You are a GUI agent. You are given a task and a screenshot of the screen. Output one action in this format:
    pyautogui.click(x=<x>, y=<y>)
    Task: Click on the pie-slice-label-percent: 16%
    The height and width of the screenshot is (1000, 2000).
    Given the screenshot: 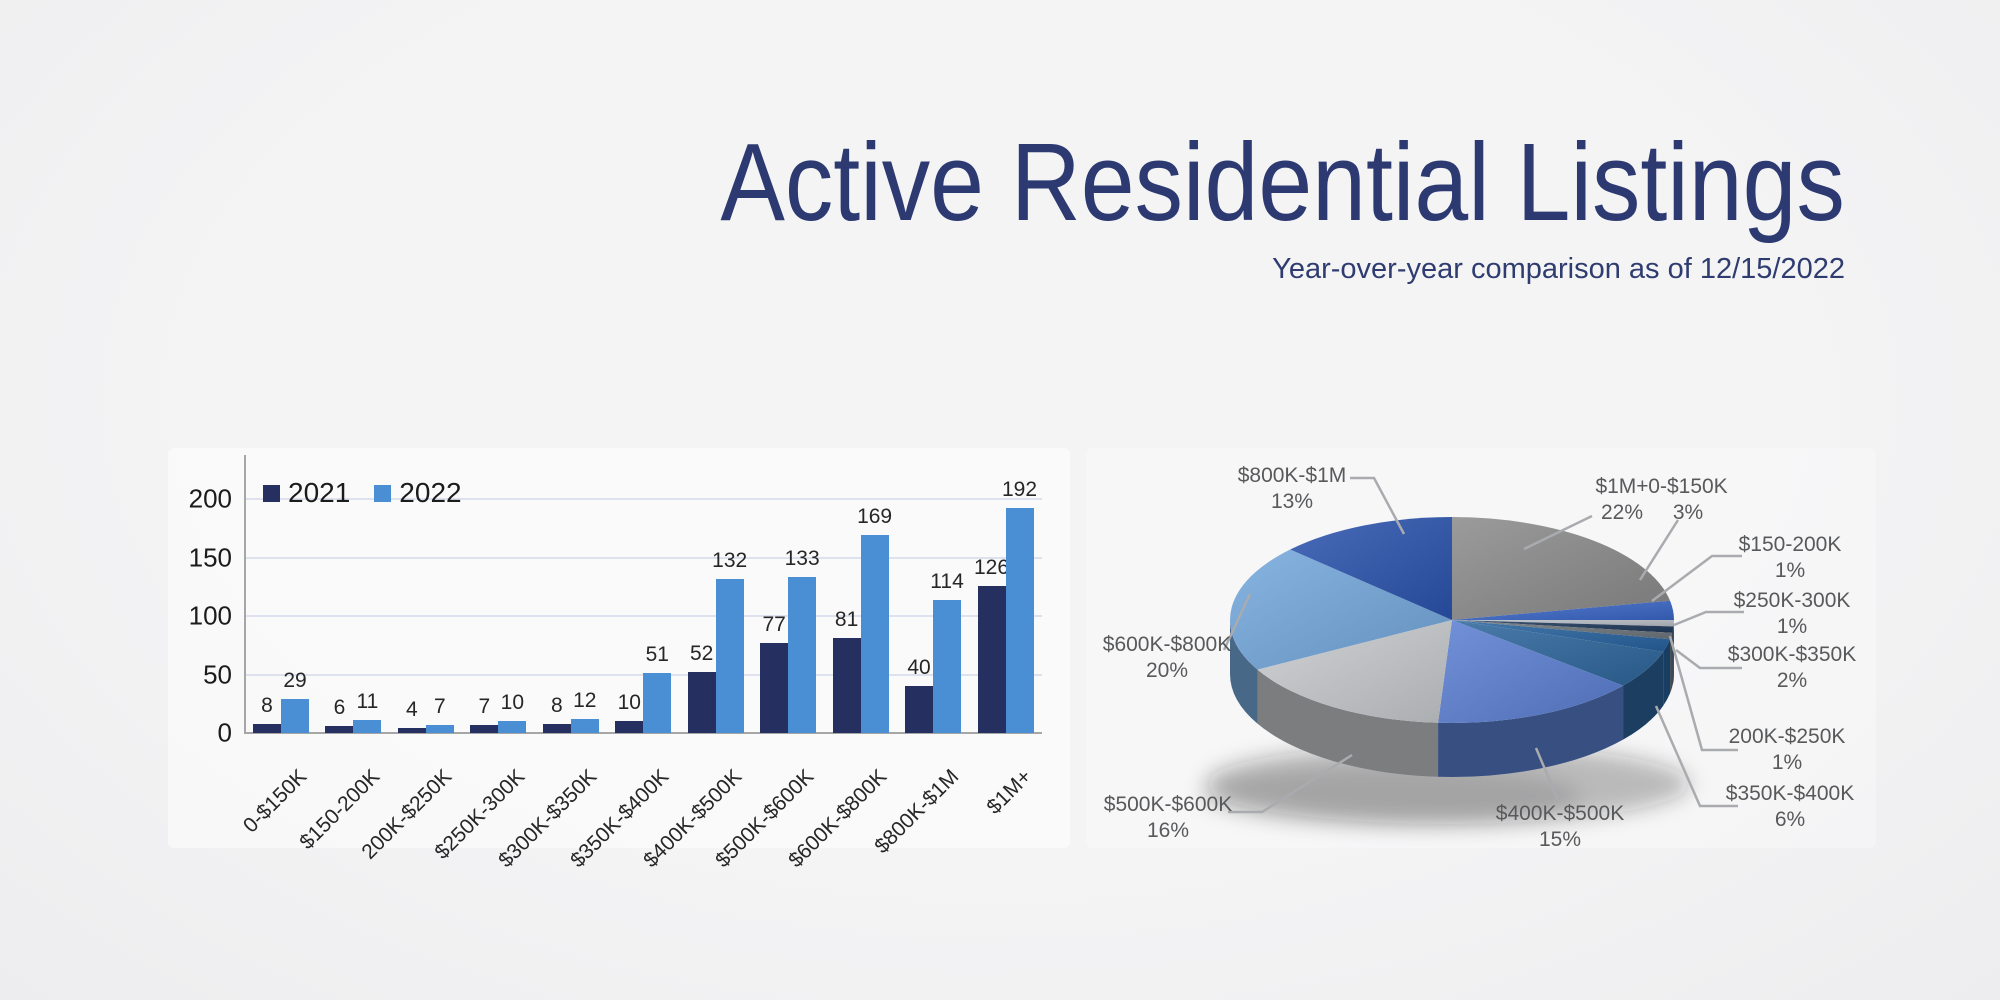 What is the action you would take?
    pyautogui.click(x=1168, y=830)
    